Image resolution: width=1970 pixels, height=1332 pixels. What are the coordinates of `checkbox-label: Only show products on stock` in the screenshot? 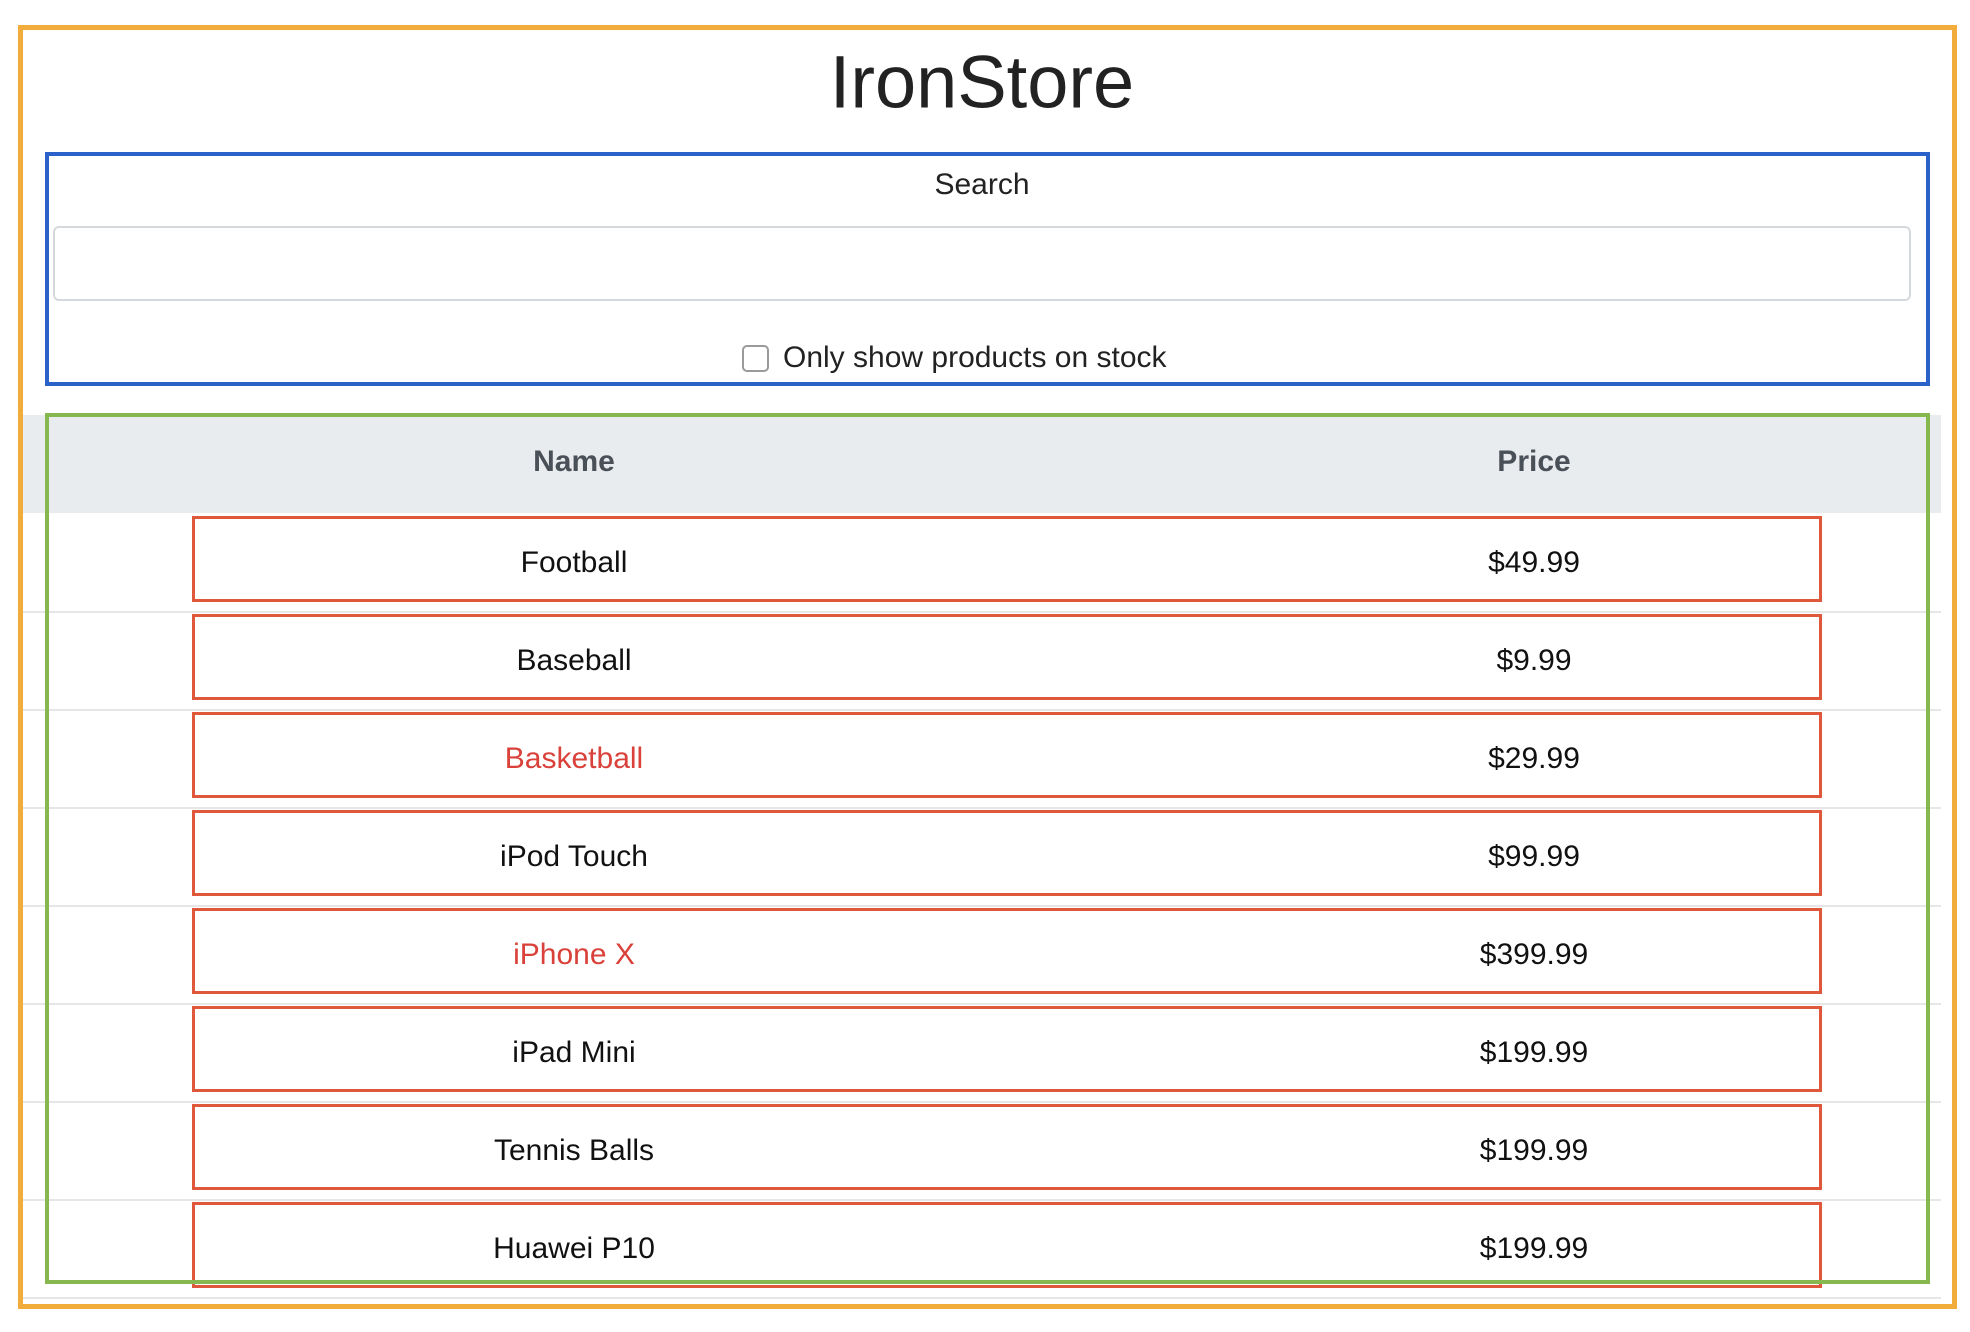 It's located at (975, 357).